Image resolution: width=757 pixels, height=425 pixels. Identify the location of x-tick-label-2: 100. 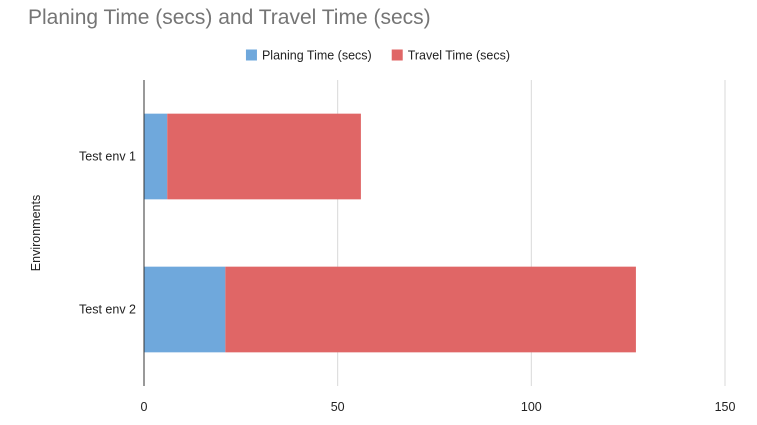
(531, 407).